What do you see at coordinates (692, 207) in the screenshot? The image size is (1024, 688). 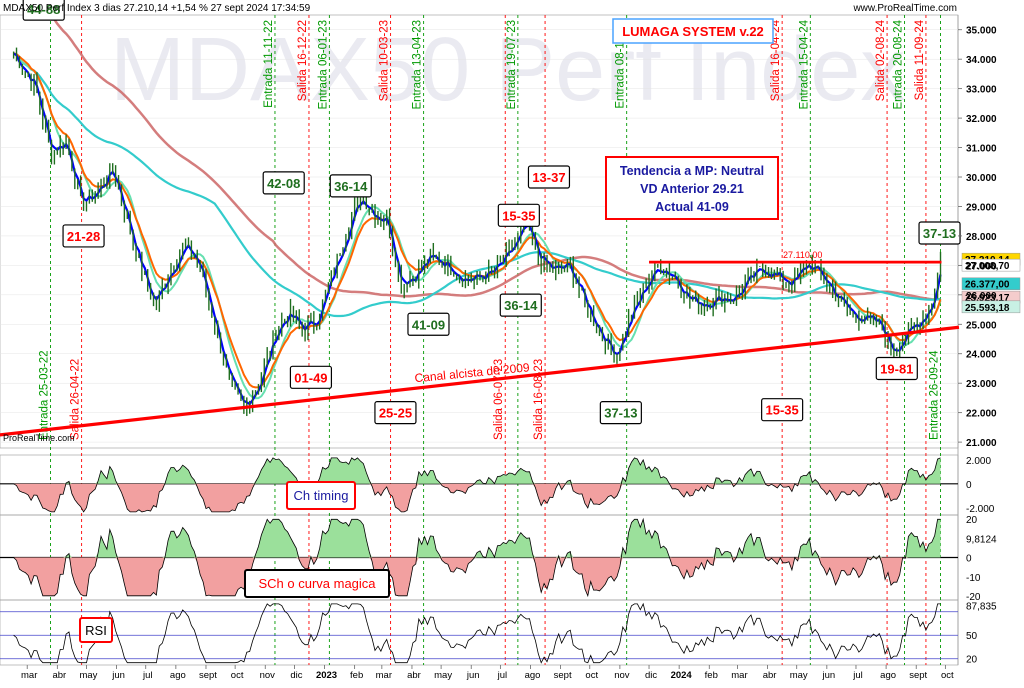 I see `info-line-3: Actual 41-09` at bounding box center [692, 207].